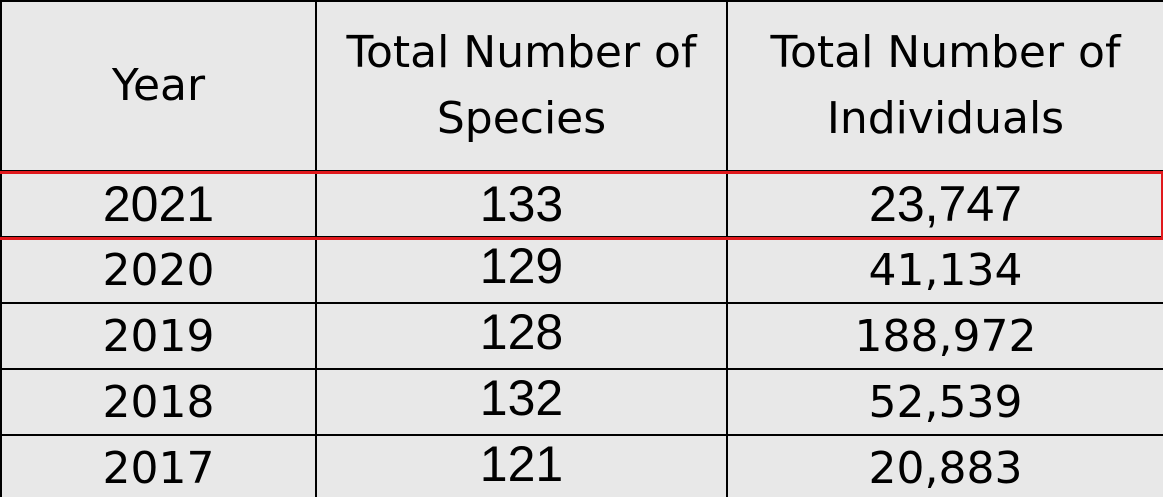  Describe the element at coordinates (158, 465) in the screenshot. I see `cell-year: 2017` at that location.